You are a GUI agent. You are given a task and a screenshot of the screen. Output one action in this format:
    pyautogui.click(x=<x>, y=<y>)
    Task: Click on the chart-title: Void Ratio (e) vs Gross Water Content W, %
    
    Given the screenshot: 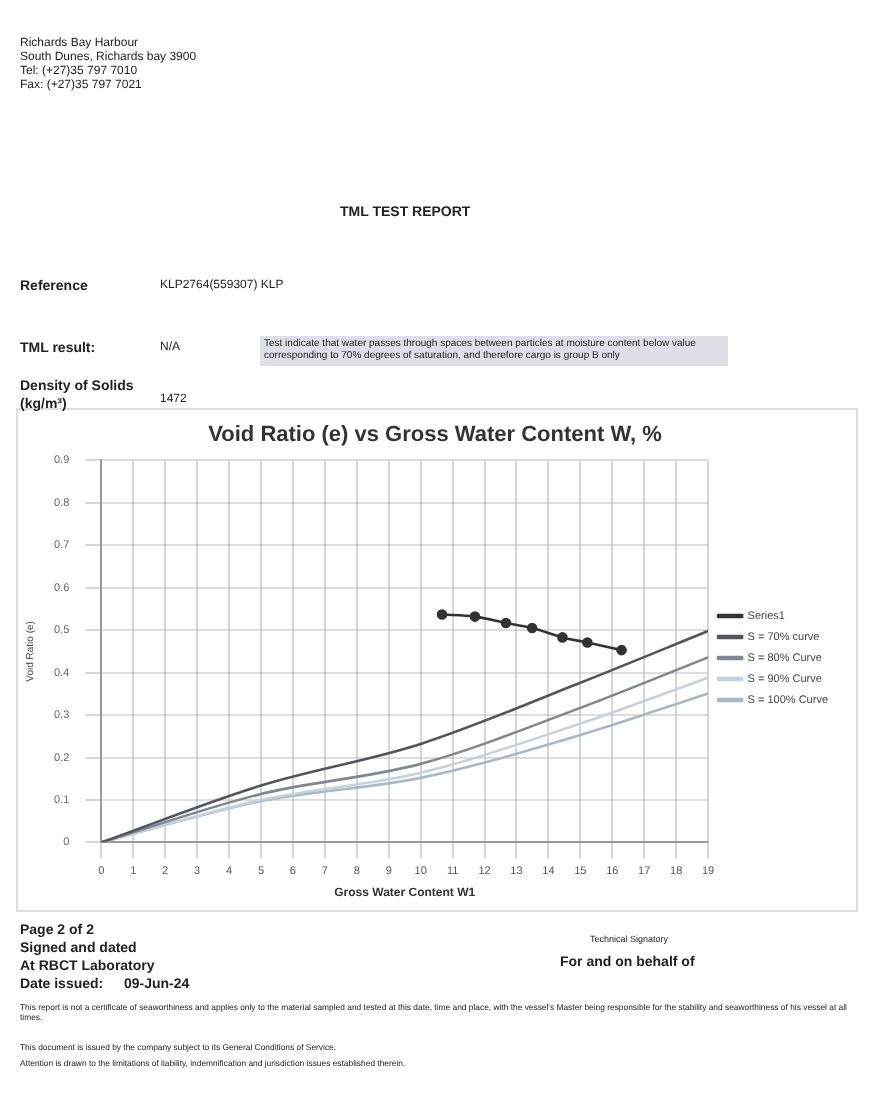 What is the action you would take?
    pyautogui.click(x=435, y=435)
    